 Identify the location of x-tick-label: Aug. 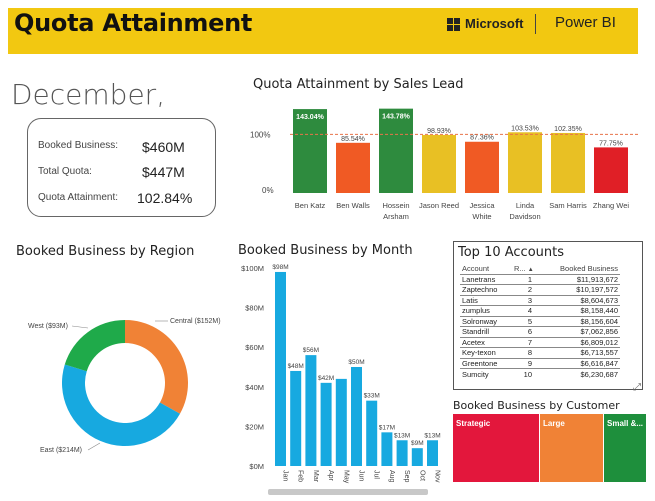
(391, 476).